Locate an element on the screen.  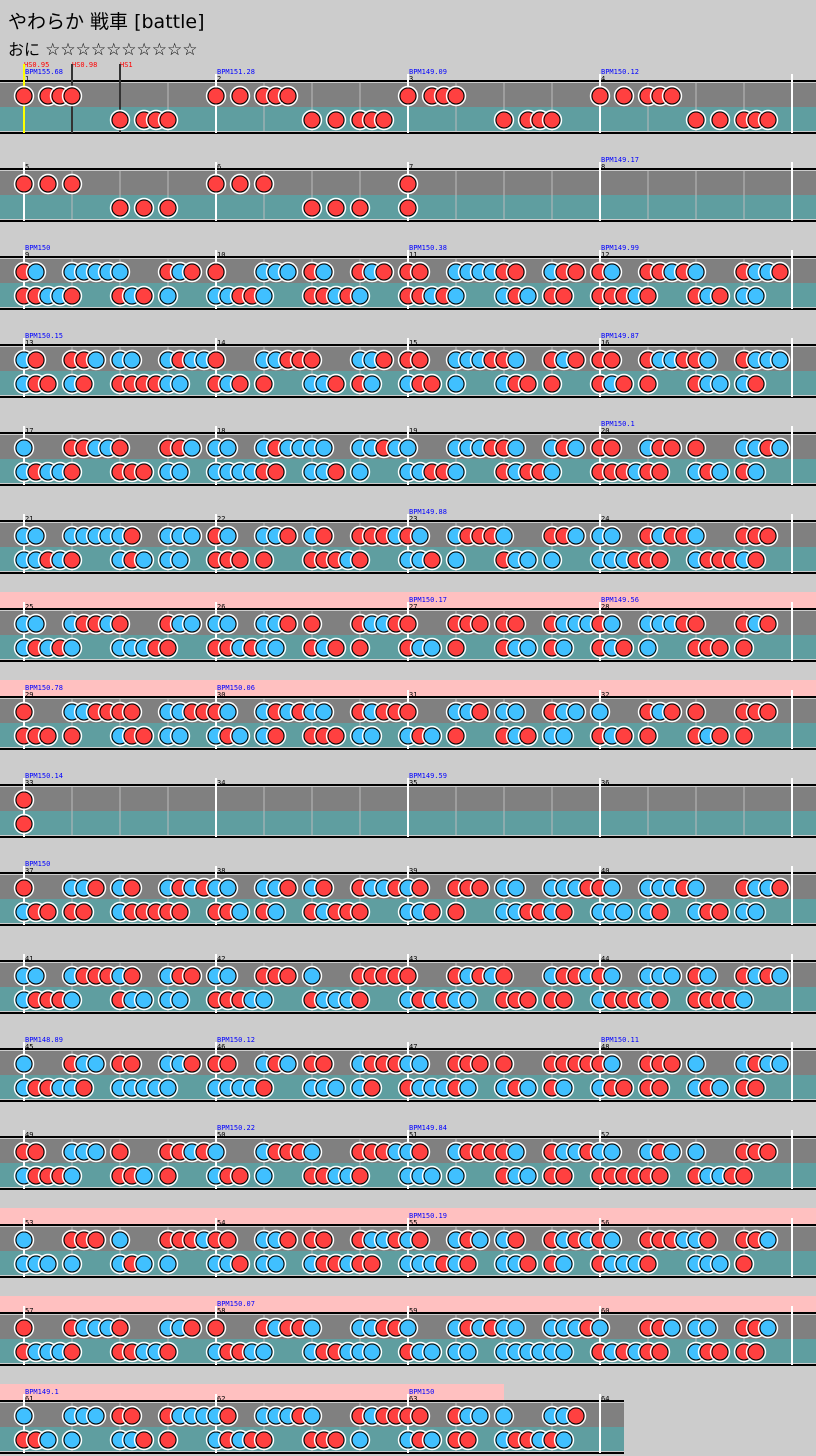
bpm-label: BPM149.17 is located at coordinates (620, 160).